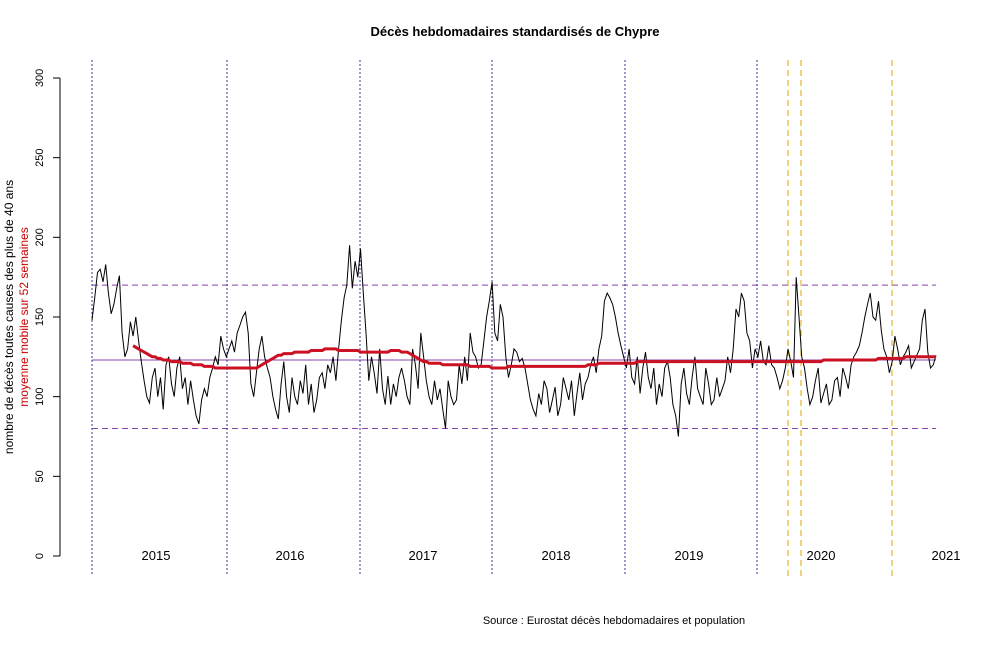  What do you see at coordinates (40, 157) in the screenshot?
I see `y-tick-label-250: 250` at bounding box center [40, 157].